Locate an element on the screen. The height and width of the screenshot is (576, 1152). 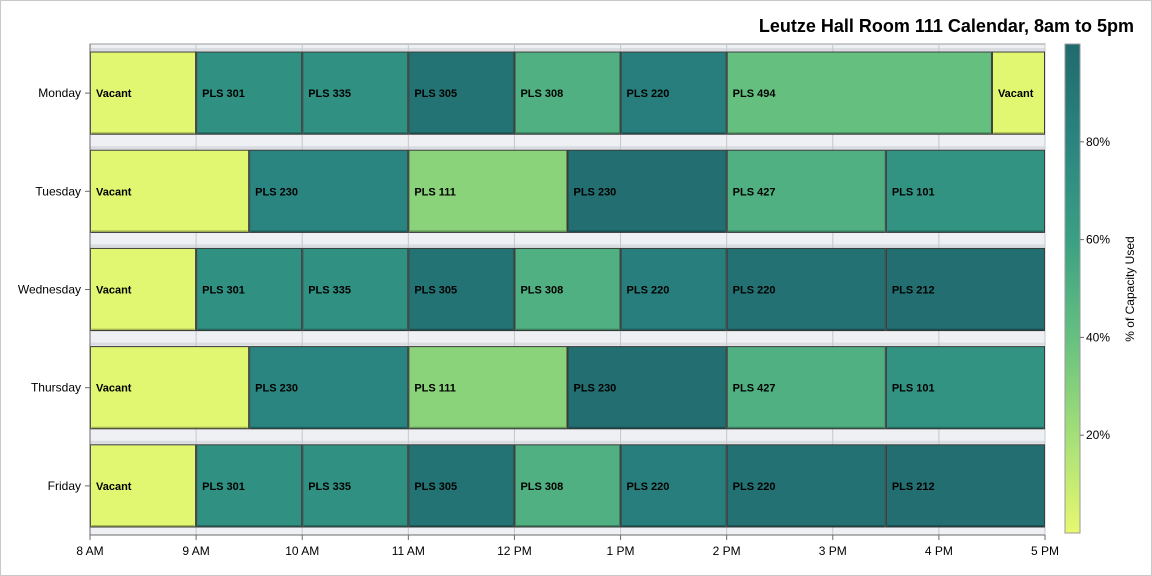
bar-label: PLS 305 is located at coordinates (435, 487).